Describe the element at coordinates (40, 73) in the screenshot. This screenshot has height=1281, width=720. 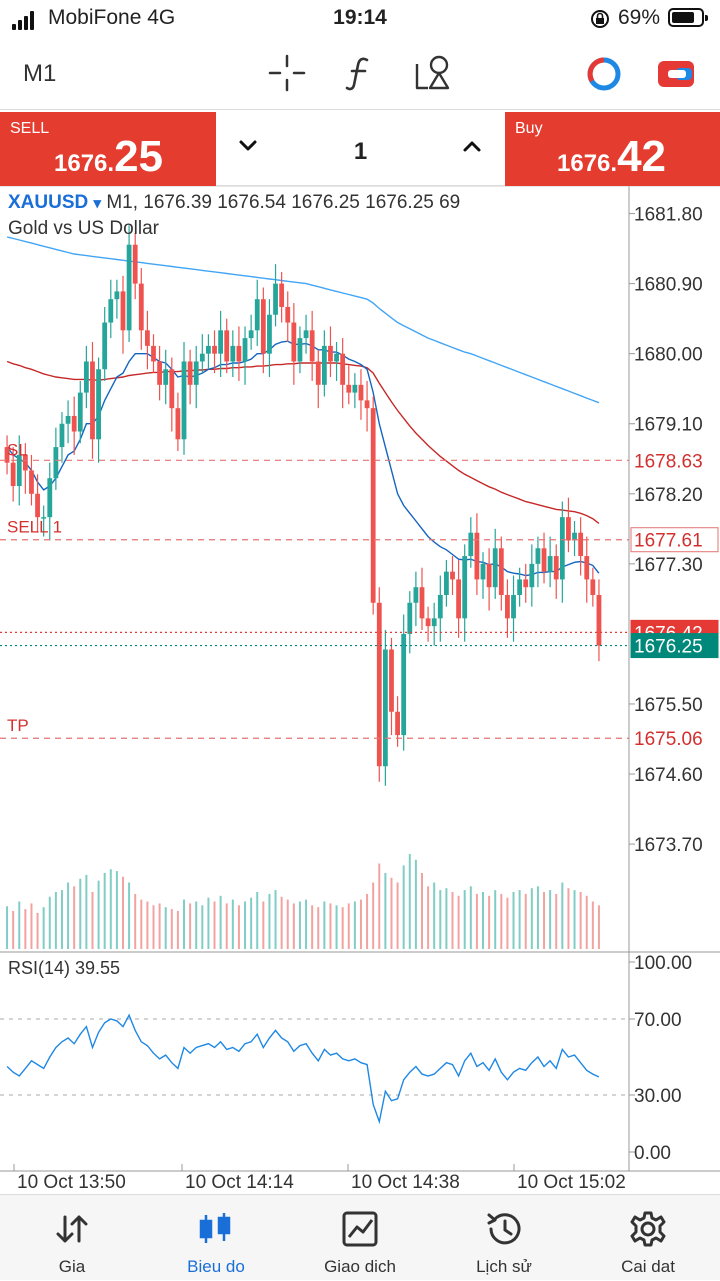
I see `timeframe-button: M1` at that location.